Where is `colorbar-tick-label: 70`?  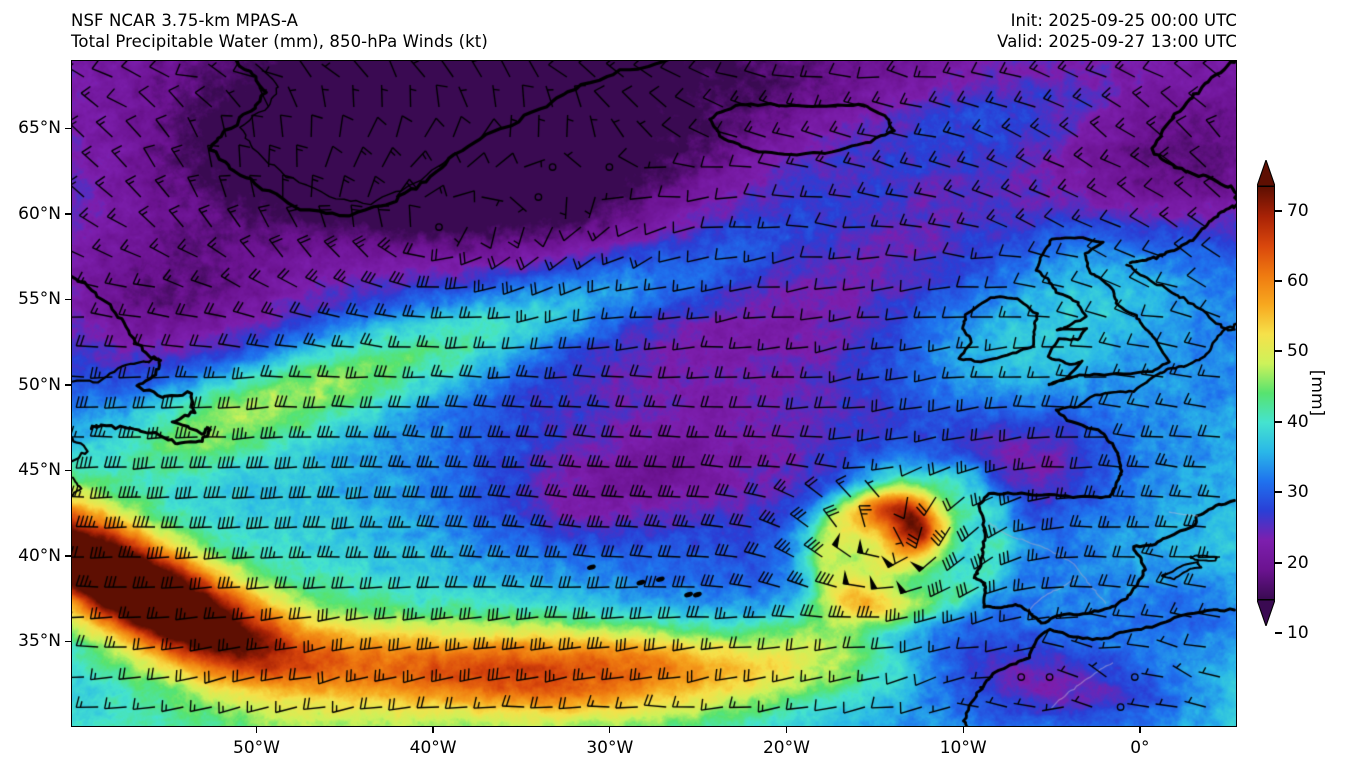
colorbar-tick-label: 70 is located at coordinates (1298, 210).